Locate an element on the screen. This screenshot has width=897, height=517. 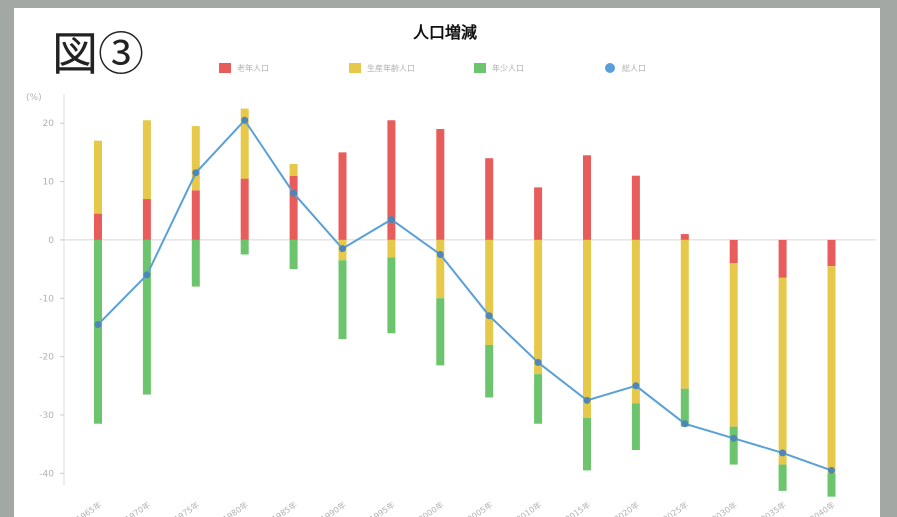
x-tick-label: 2030年 is located at coordinates (724, 508).